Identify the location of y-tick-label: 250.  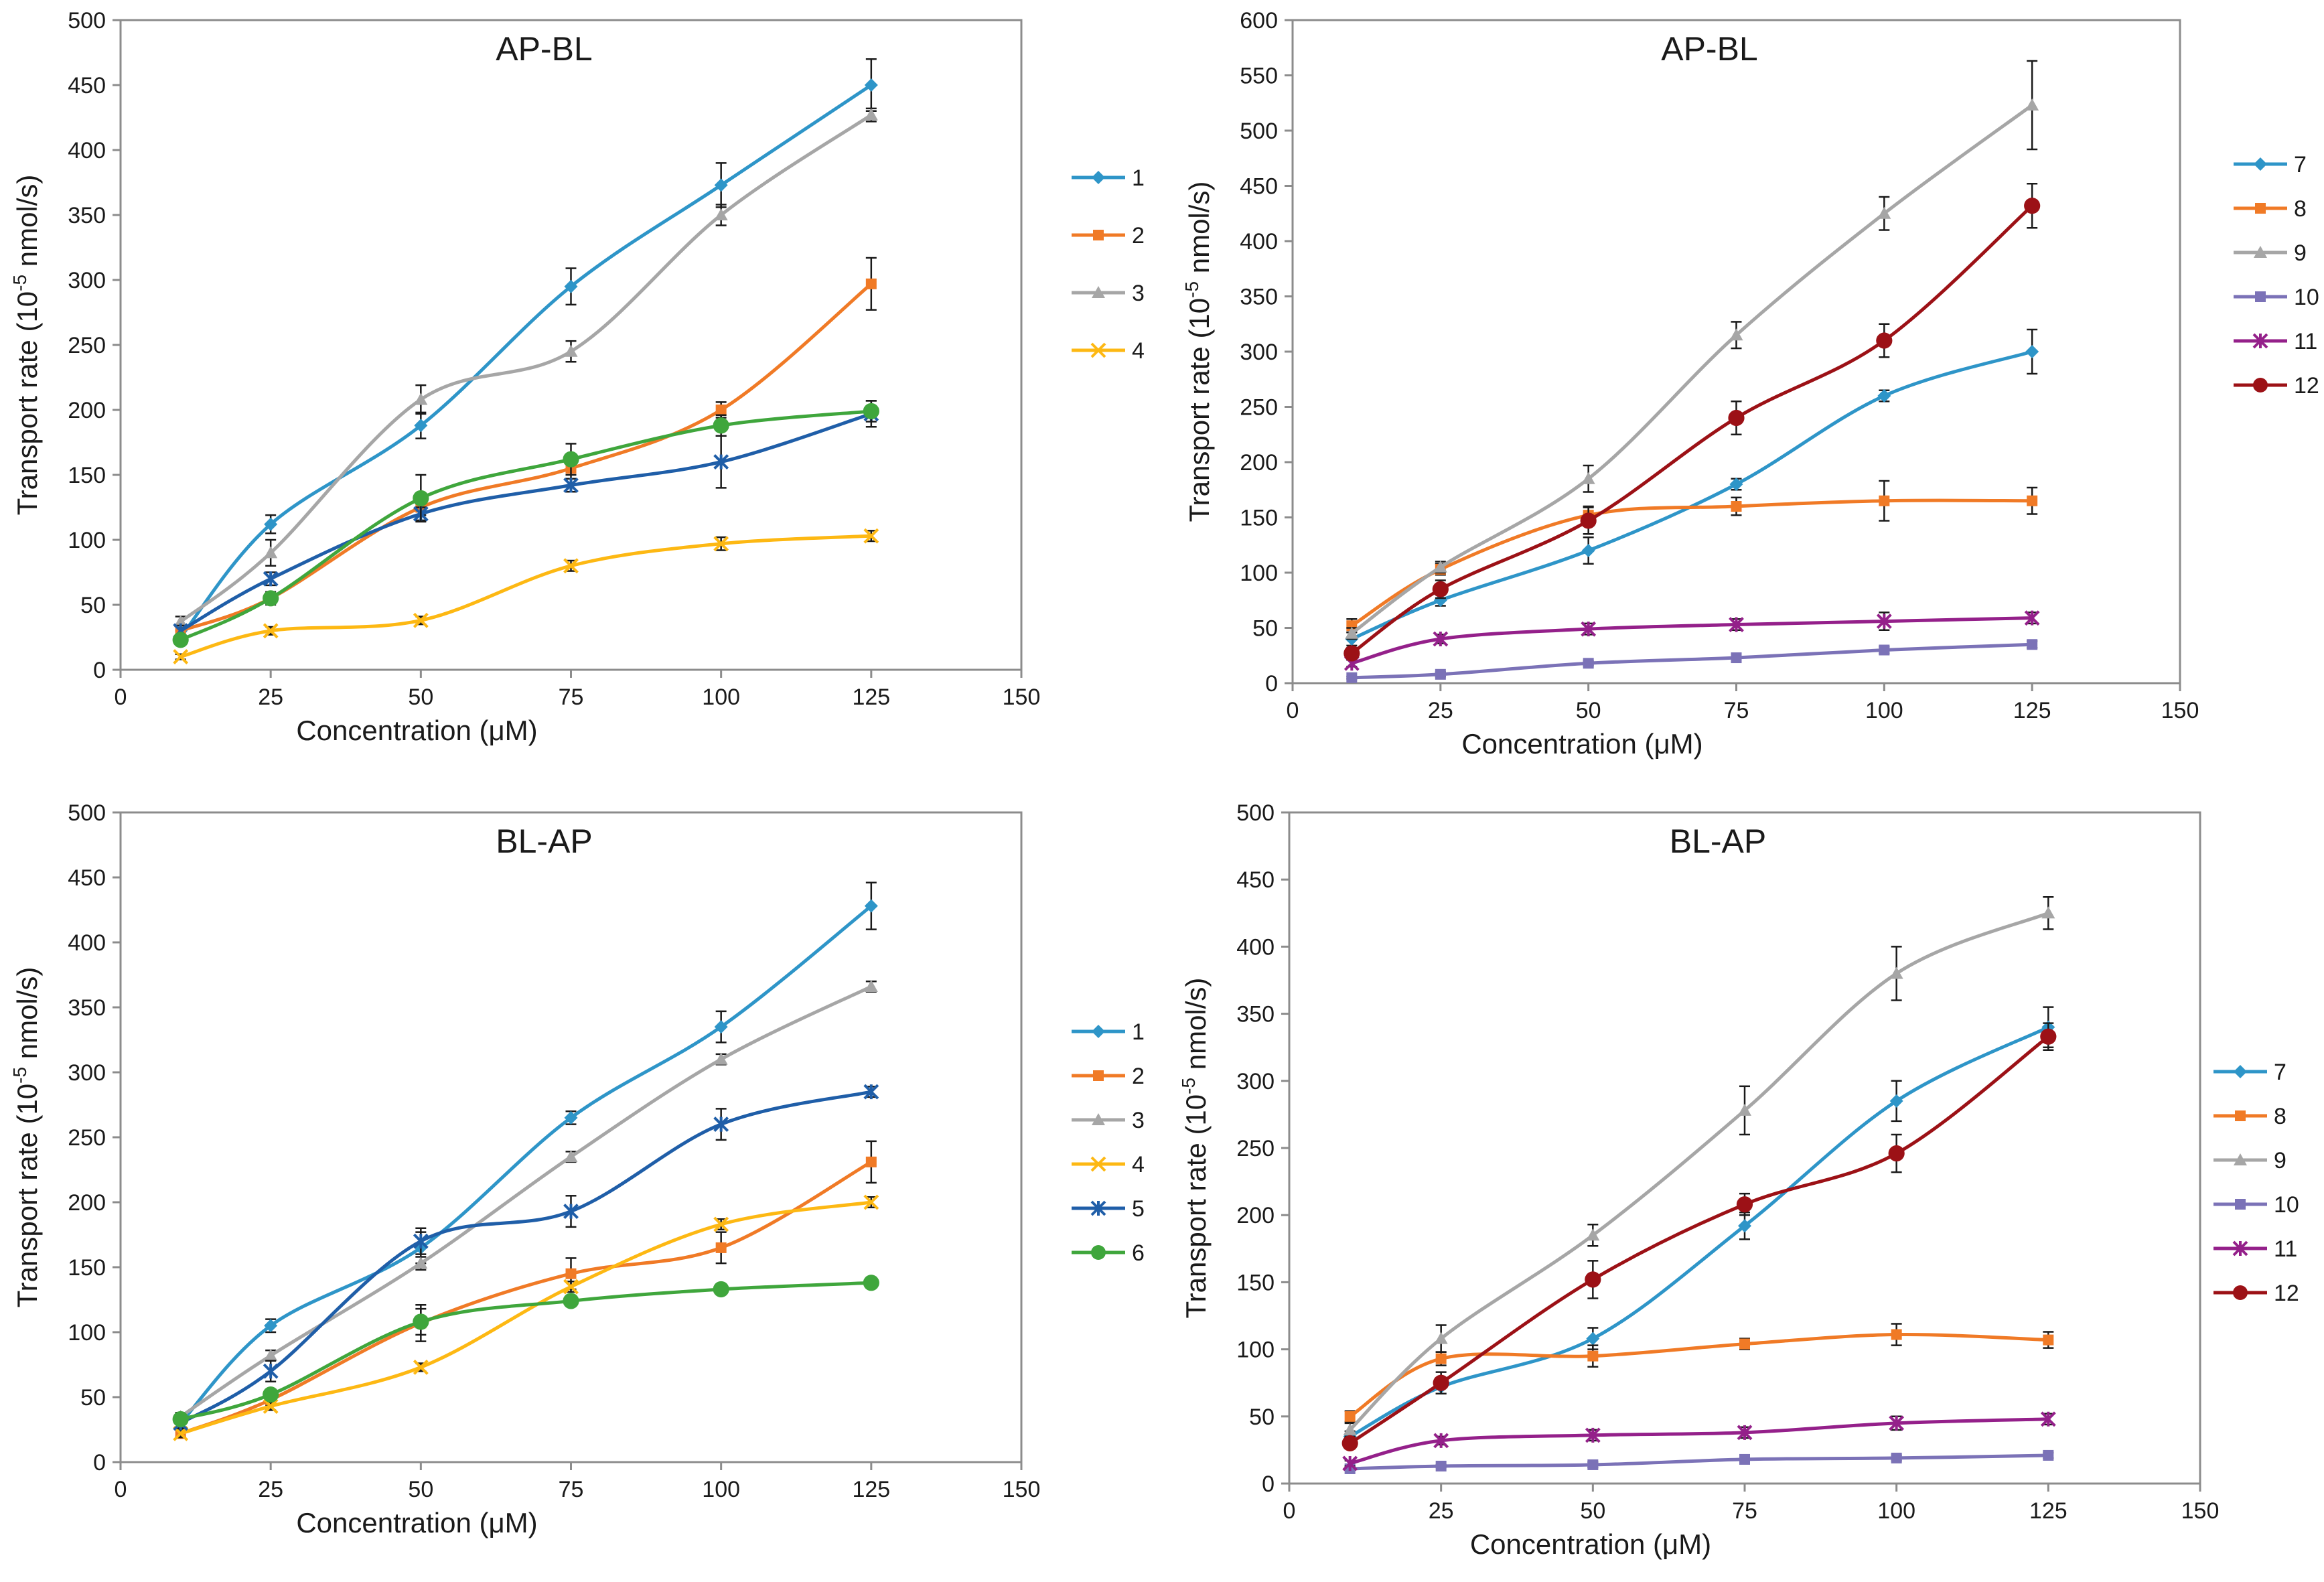
(1259, 408).